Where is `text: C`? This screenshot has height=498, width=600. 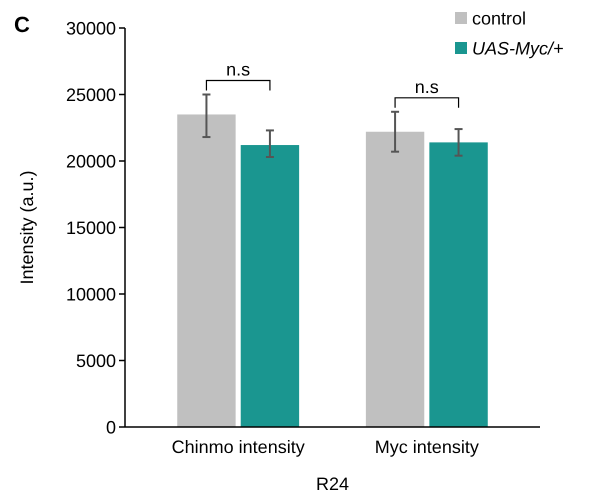 text: C is located at coordinates (22, 24).